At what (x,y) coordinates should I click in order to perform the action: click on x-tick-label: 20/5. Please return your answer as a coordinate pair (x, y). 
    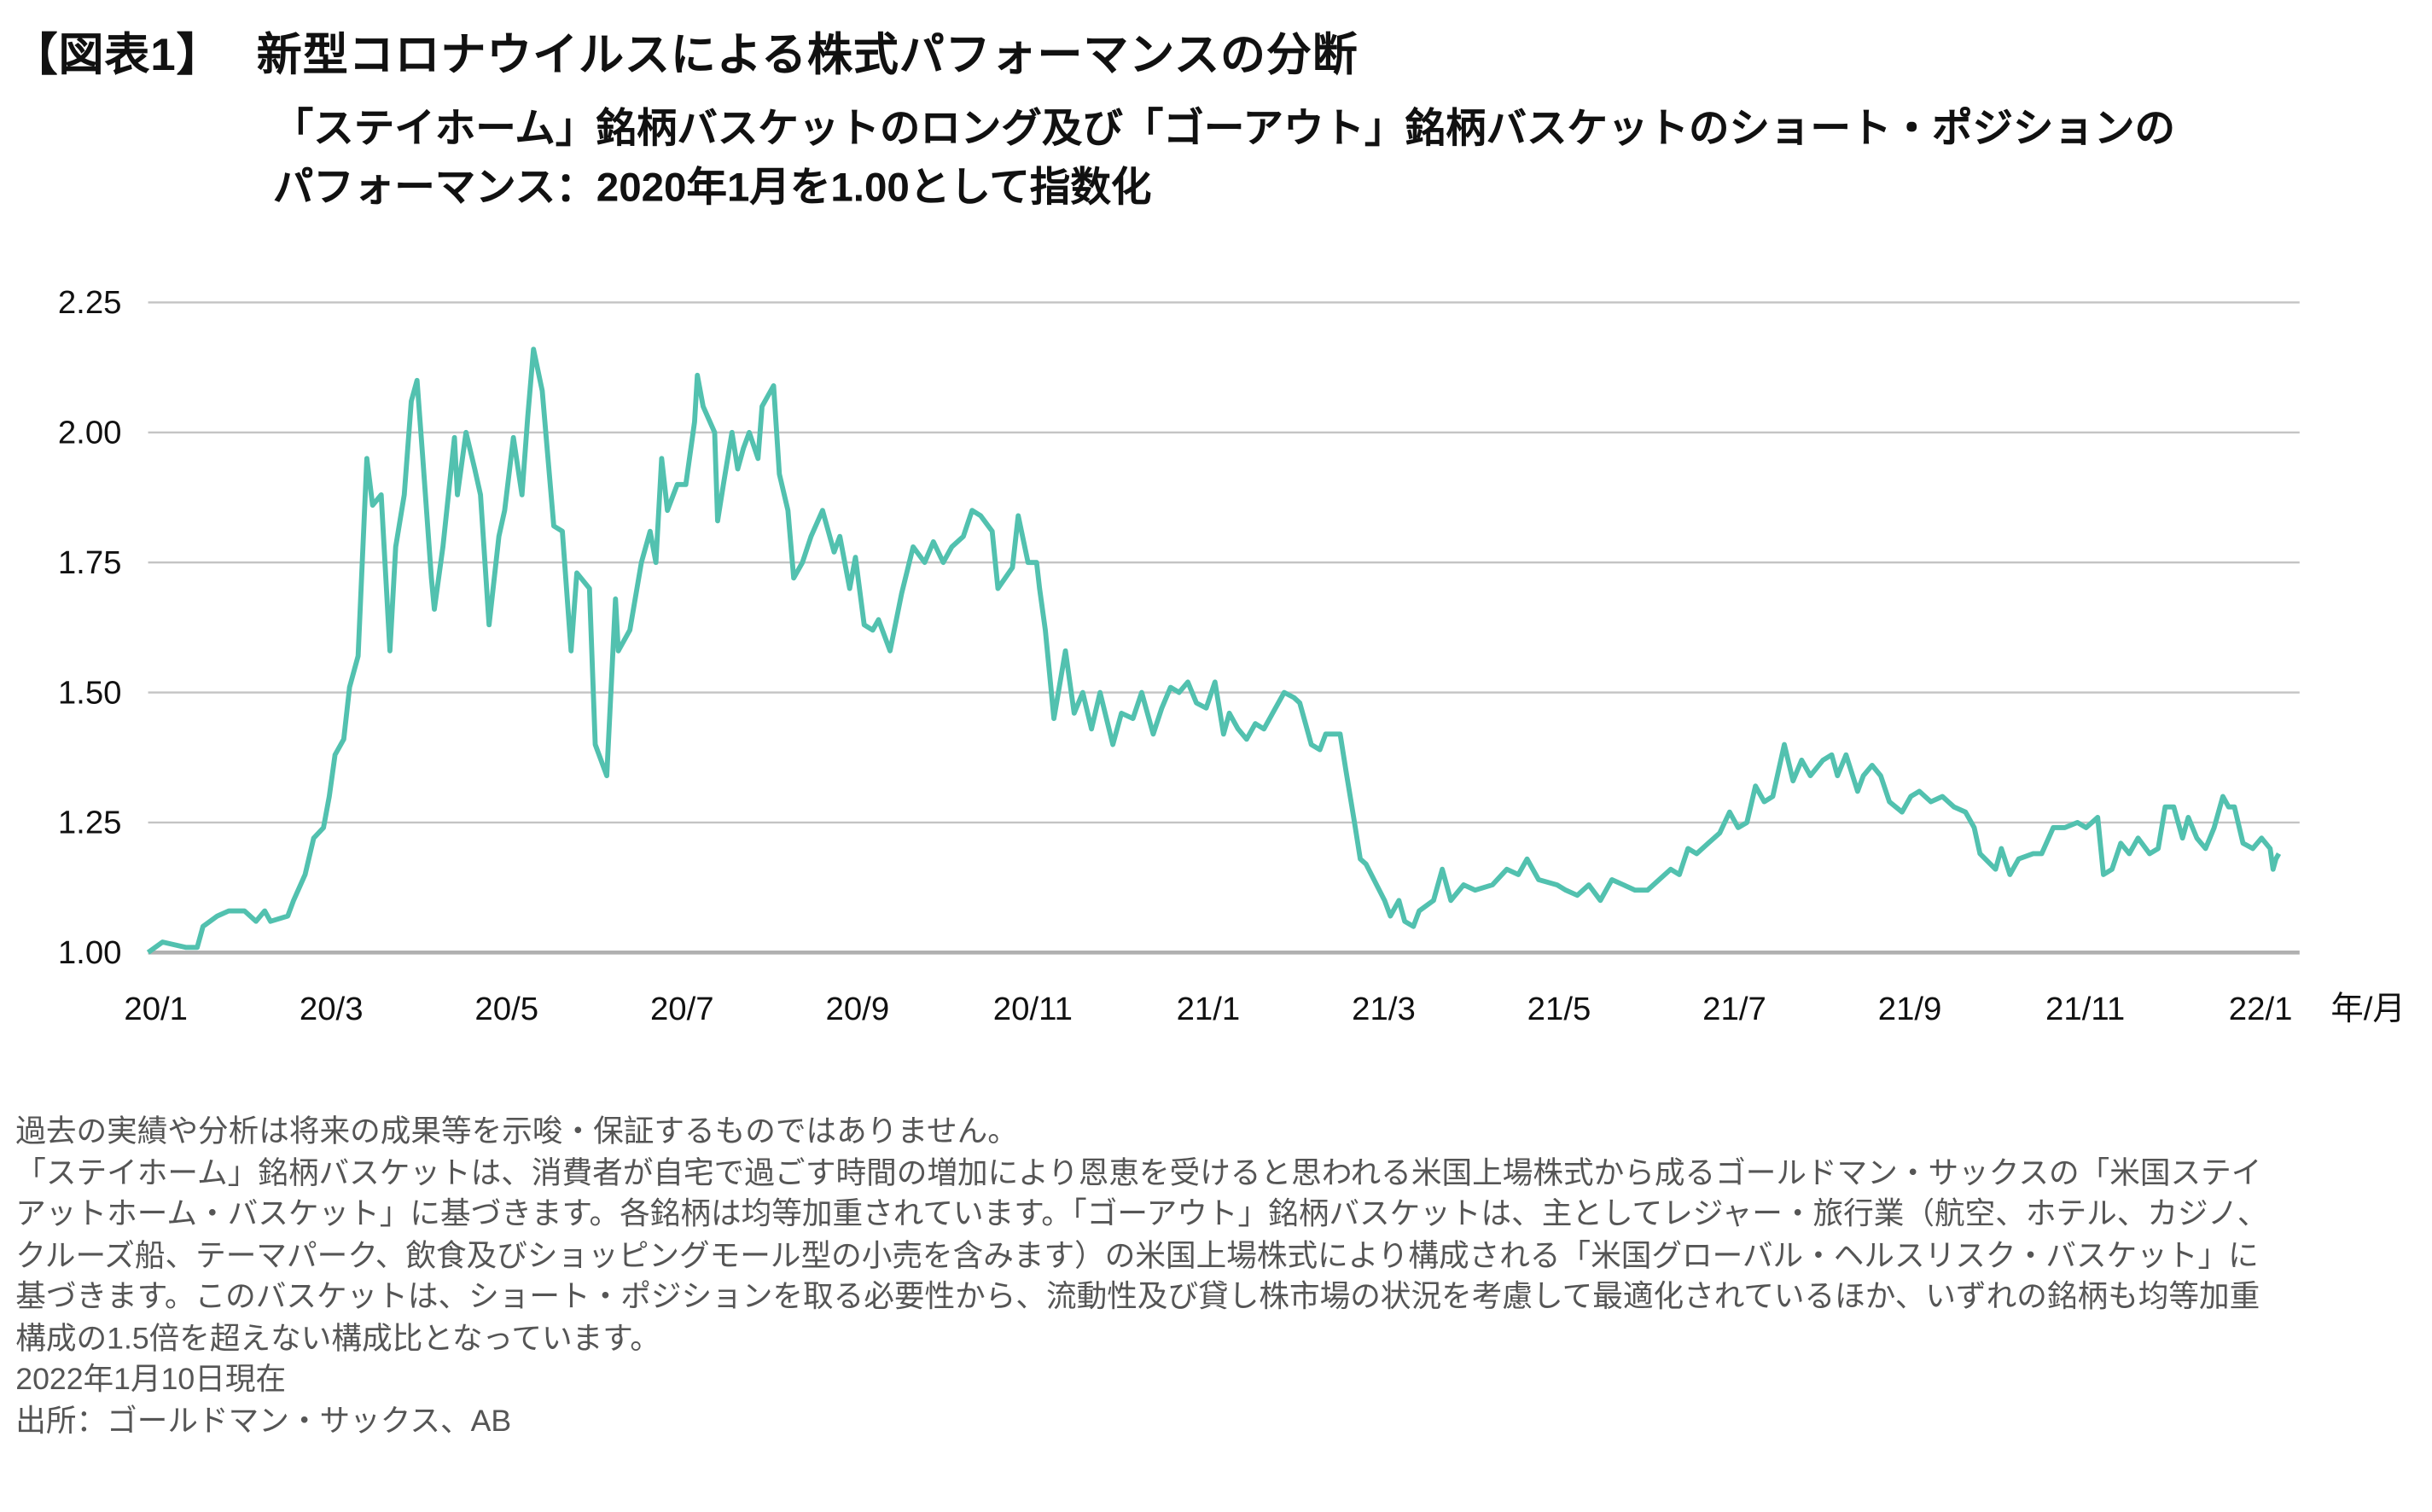
    Looking at the image, I should click on (506, 1009).